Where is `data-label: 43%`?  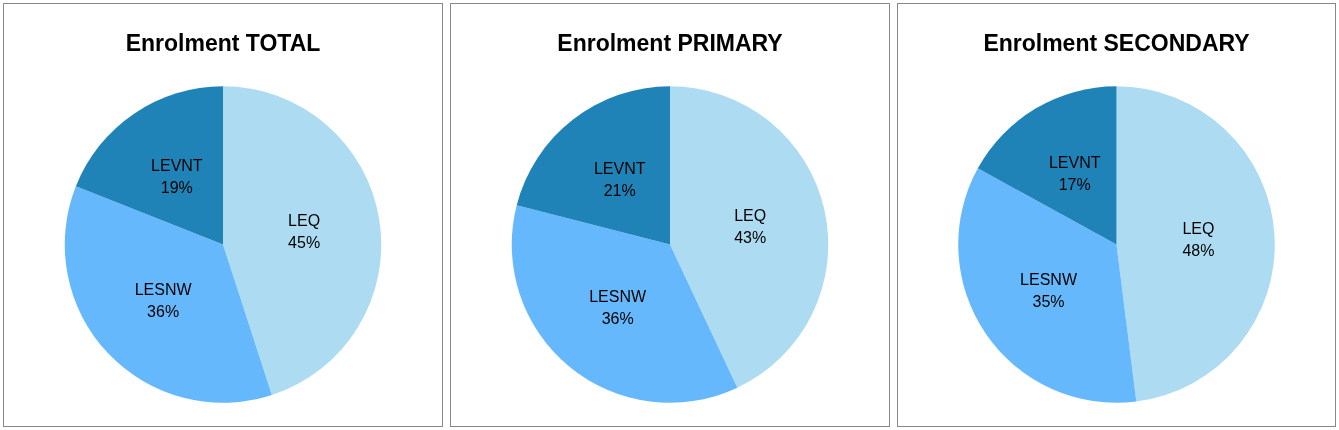 data-label: 43% is located at coordinates (750, 238).